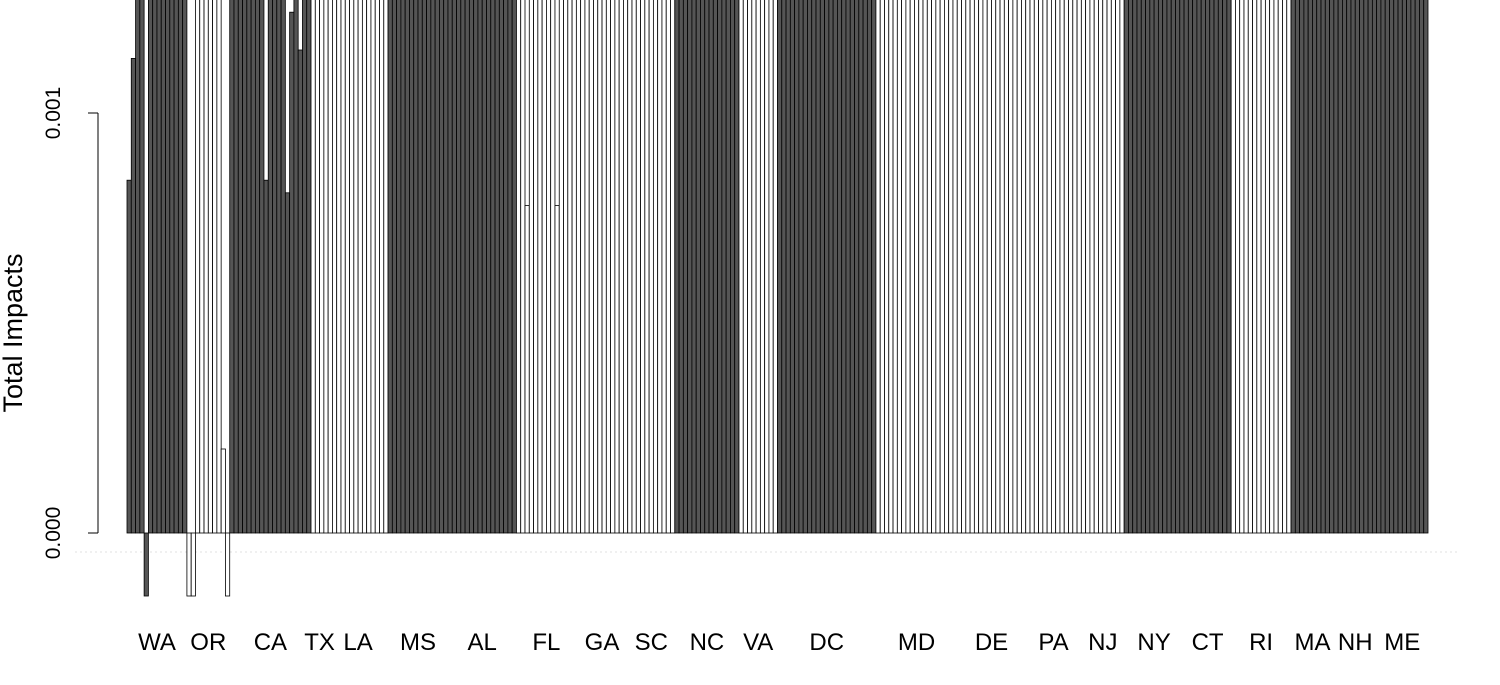 The width and height of the screenshot is (1500, 685). What do you see at coordinates (1102, 642) in the screenshot?
I see `x-label-nj: NJ` at bounding box center [1102, 642].